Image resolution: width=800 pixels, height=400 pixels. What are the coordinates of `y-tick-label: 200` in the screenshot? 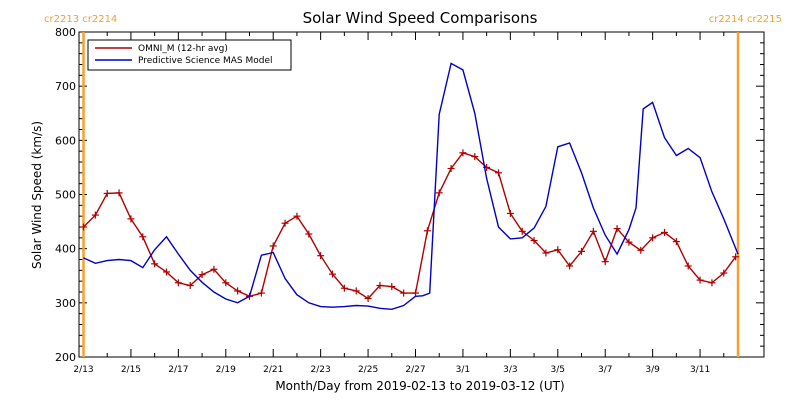 It's located at (65, 357).